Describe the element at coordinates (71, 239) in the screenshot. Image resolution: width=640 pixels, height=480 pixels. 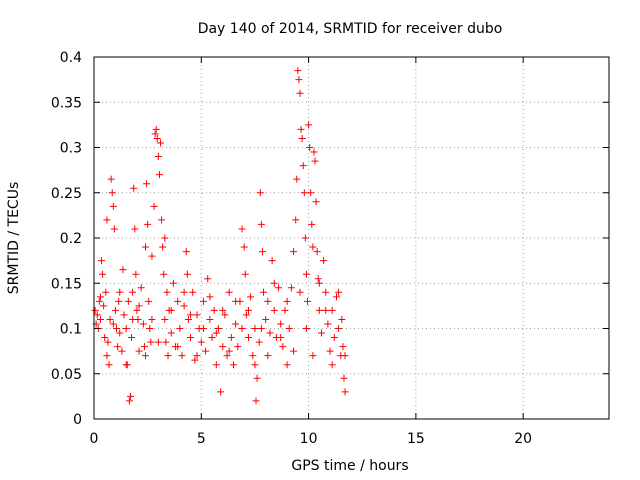
I see `y-tick-label: 0.2` at that location.